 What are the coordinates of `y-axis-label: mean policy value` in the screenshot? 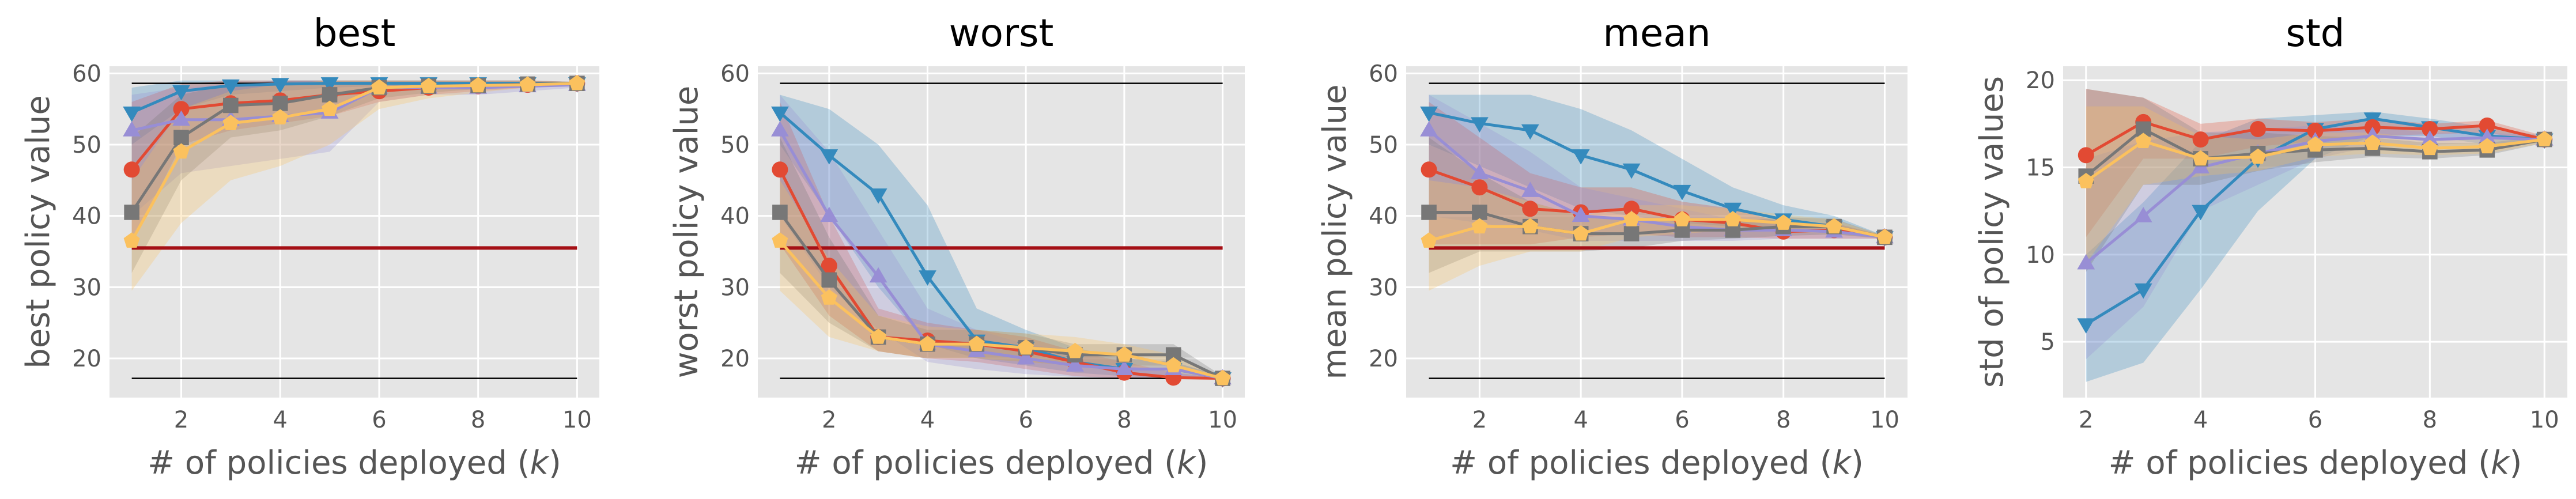 It's located at (1335, 231).